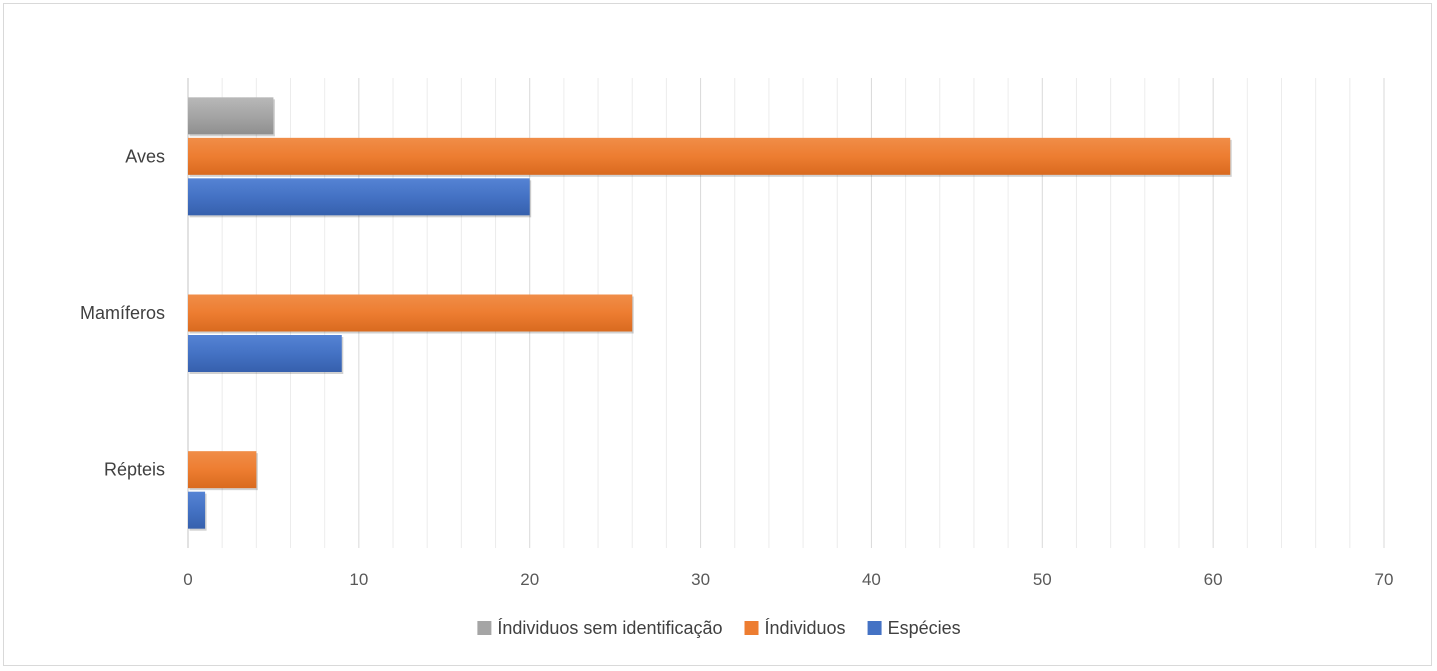  I want to click on x-tick-label: 50, so click(1042, 579).